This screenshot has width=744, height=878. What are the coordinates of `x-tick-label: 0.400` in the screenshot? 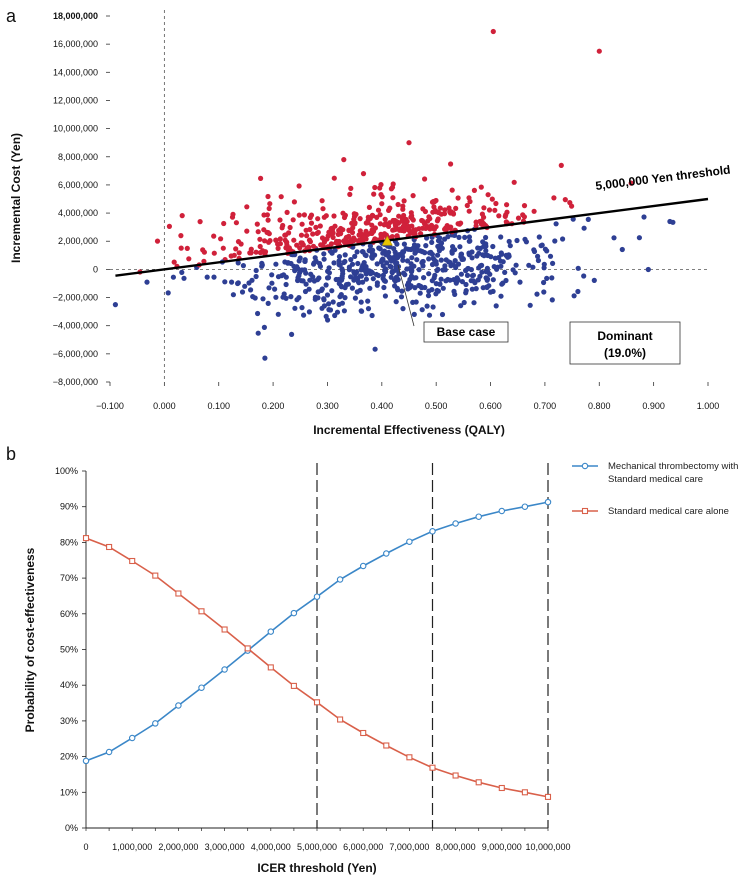 It's located at (382, 406).